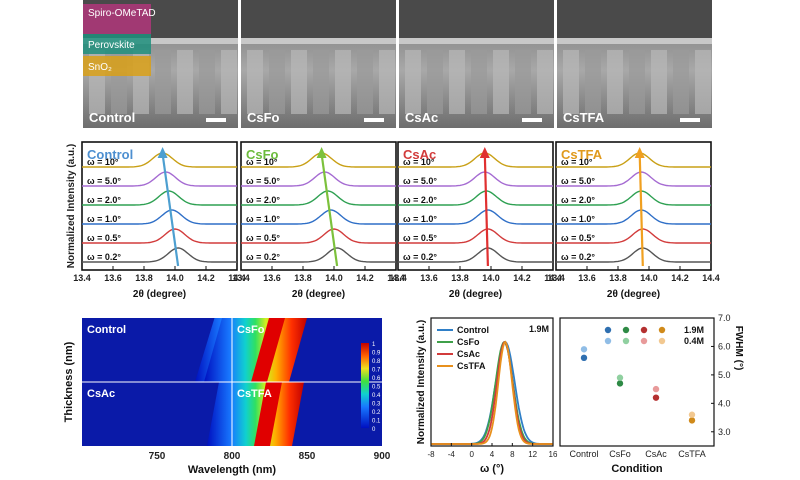  What do you see at coordinates (634, 64) in the screenshot?
I see `sem-image: CsTFA` at bounding box center [634, 64].